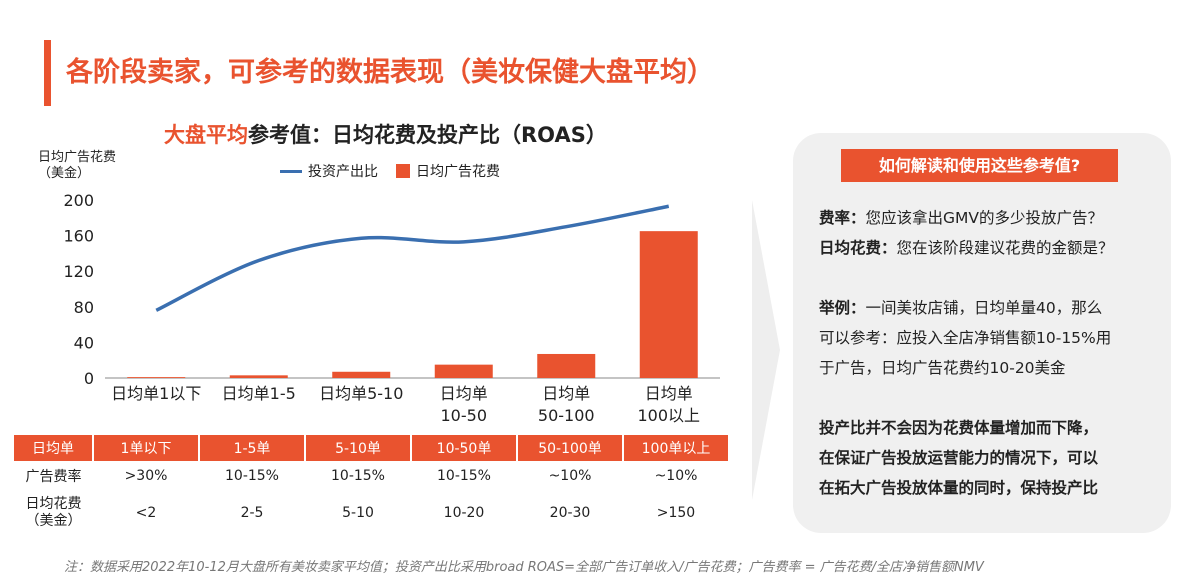 The height and width of the screenshot is (584, 1200). I want to click on line-roas, so click(412, 258).